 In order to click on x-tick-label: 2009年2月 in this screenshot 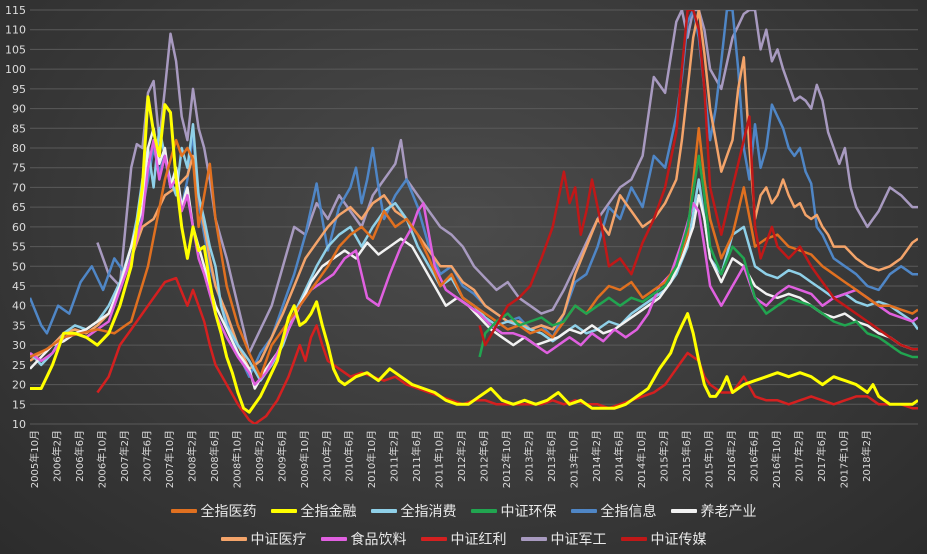, I will do `click(259, 456)`.